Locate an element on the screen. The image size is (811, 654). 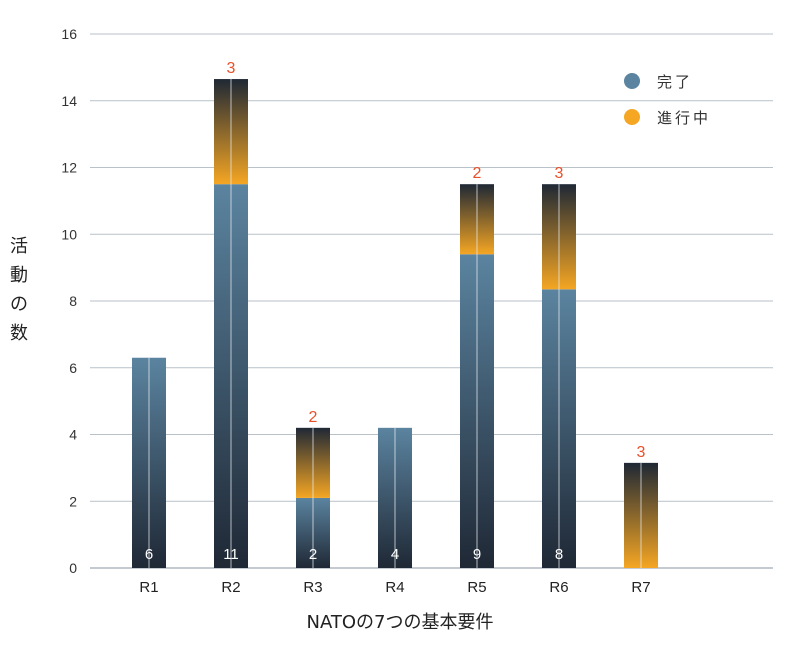
data-label-complete: 11 is located at coordinates (231, 554).